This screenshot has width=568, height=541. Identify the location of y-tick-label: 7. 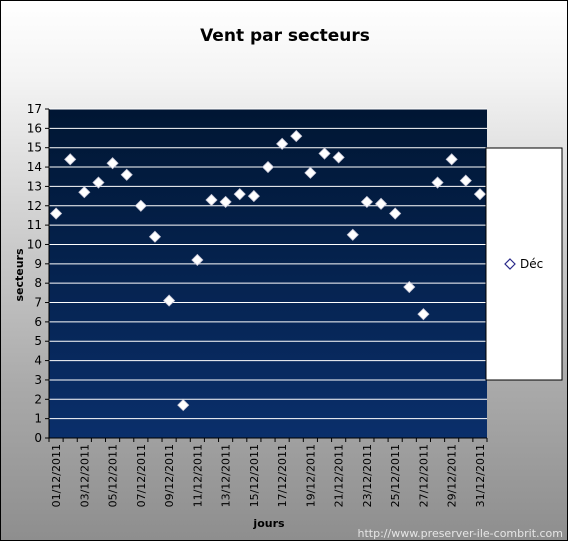
(38, 303).